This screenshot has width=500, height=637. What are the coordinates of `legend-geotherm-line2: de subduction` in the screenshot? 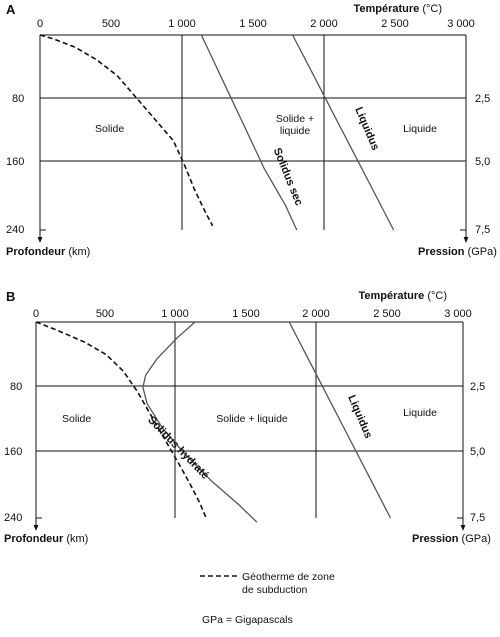 It's located at (275, 590).